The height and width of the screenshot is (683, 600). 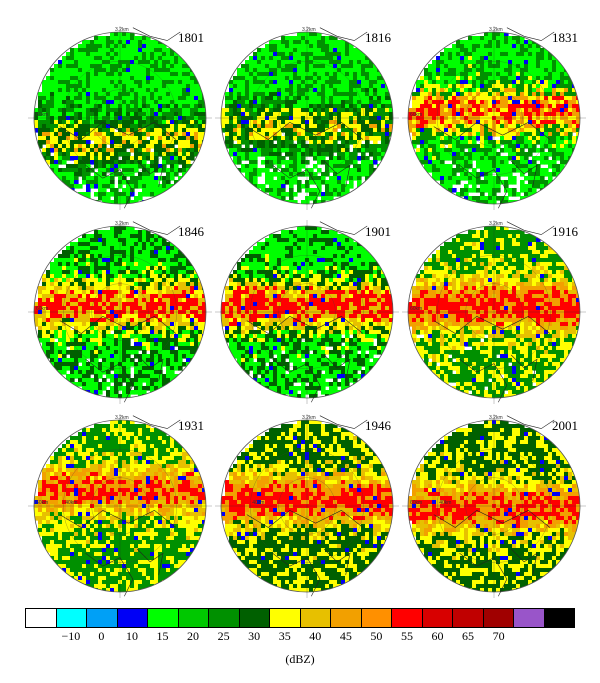 I want to click on colorbar-tick-label: −10, so click(x=71, y=636).